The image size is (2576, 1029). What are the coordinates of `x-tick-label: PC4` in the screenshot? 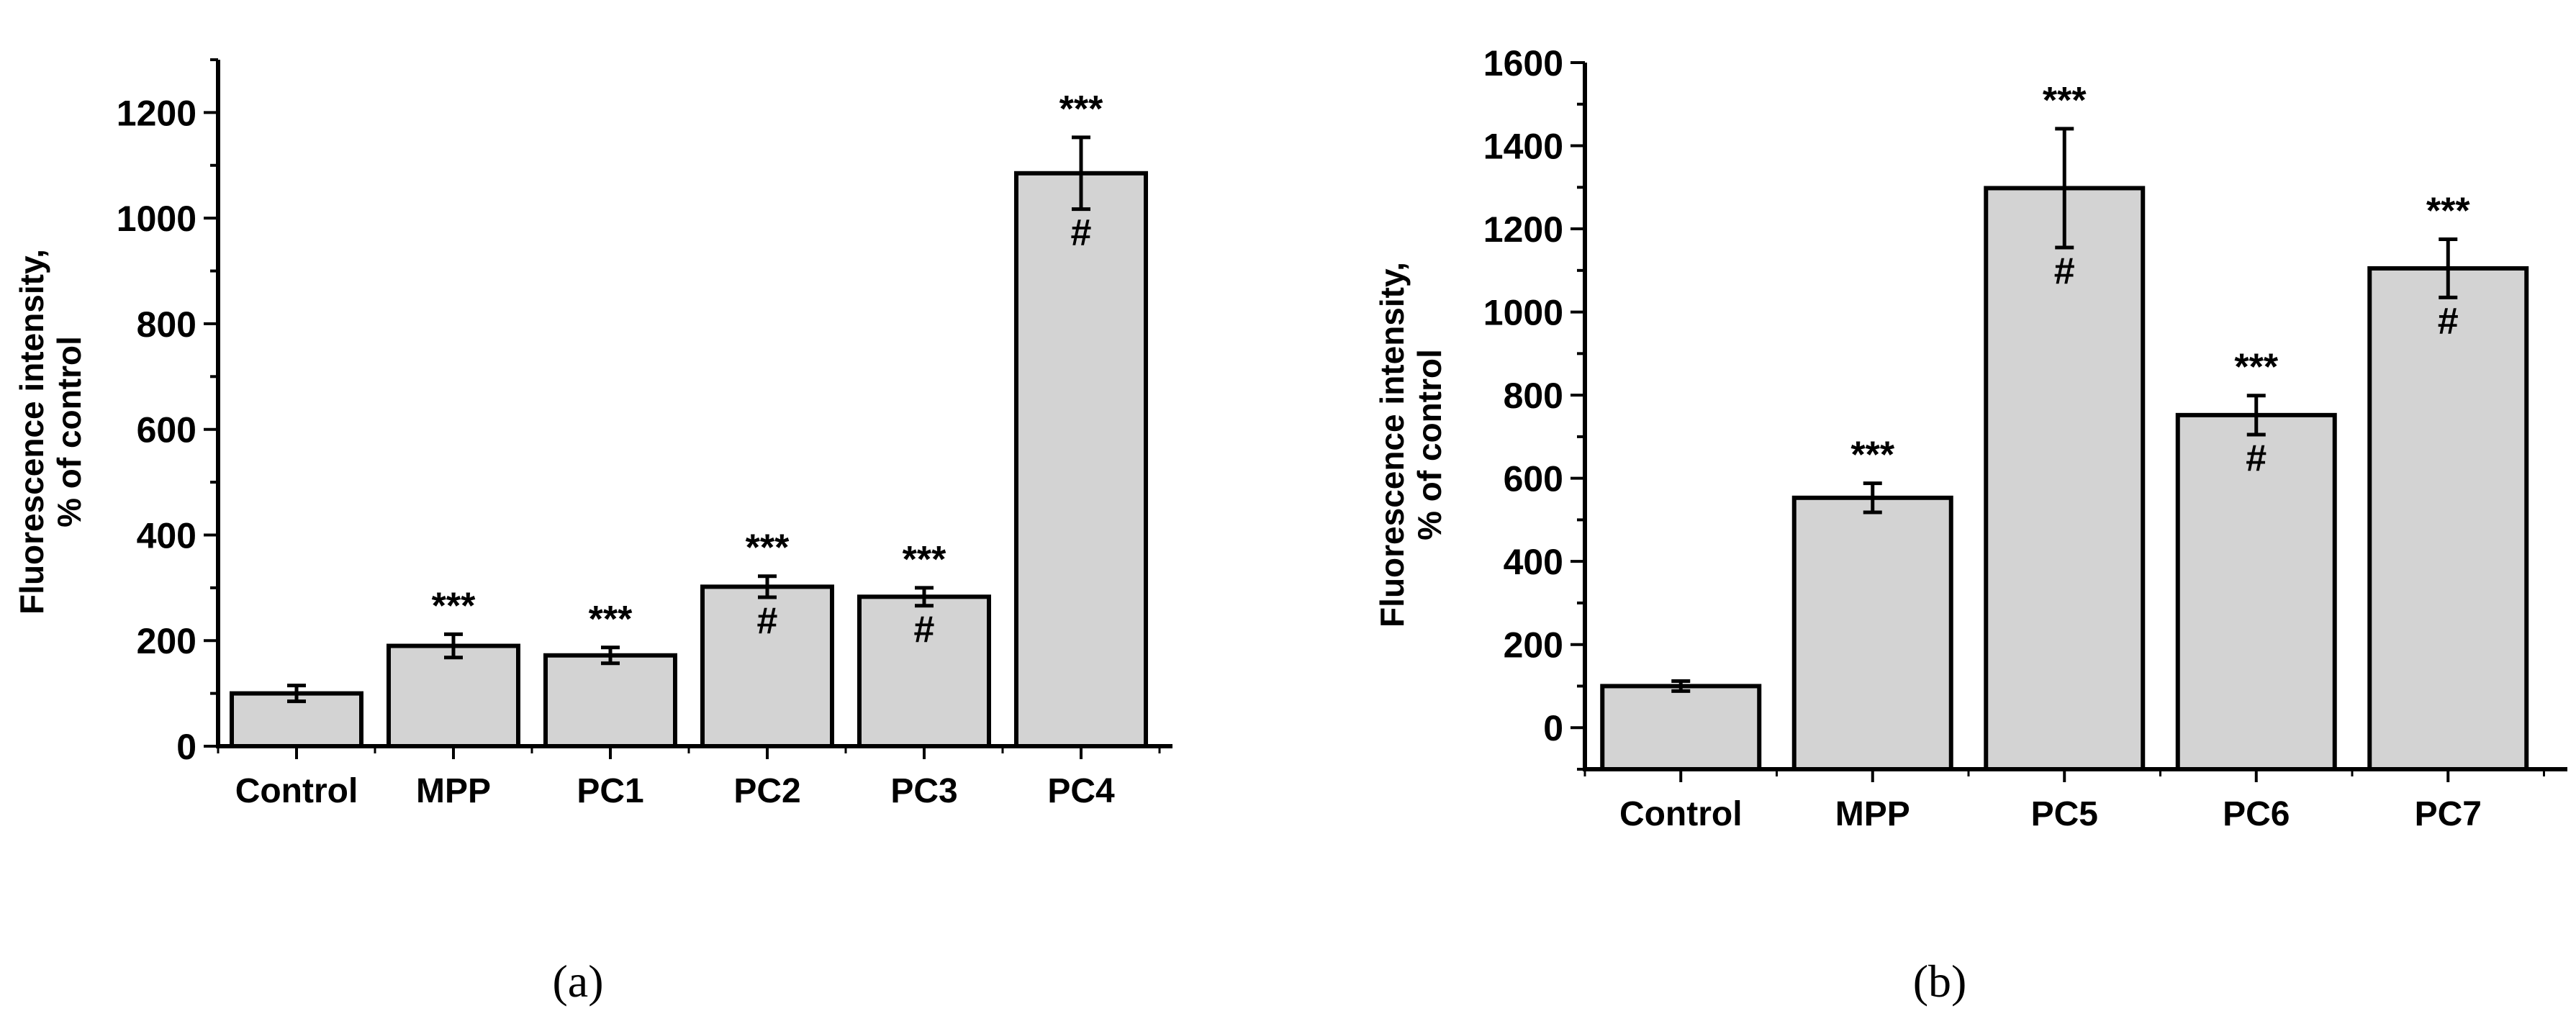 It's located at (1081, 791).